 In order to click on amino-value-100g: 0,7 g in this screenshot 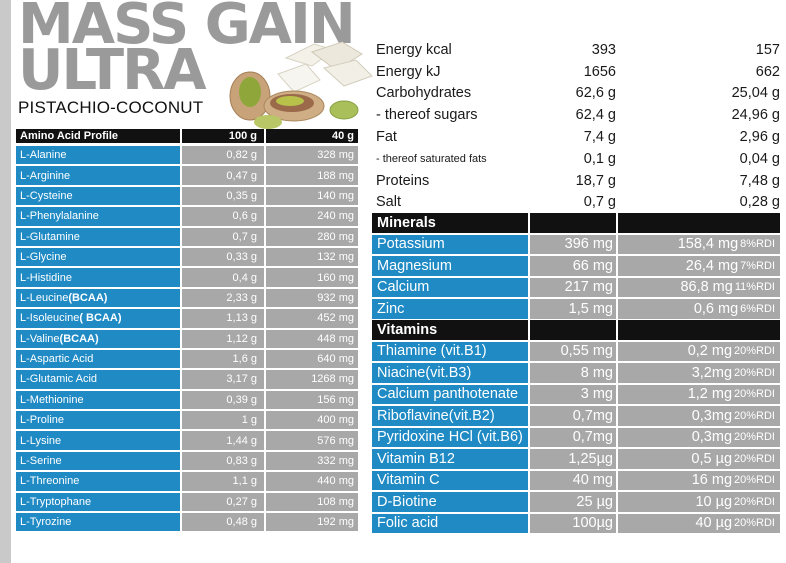, I will do `click(224, 237)`.